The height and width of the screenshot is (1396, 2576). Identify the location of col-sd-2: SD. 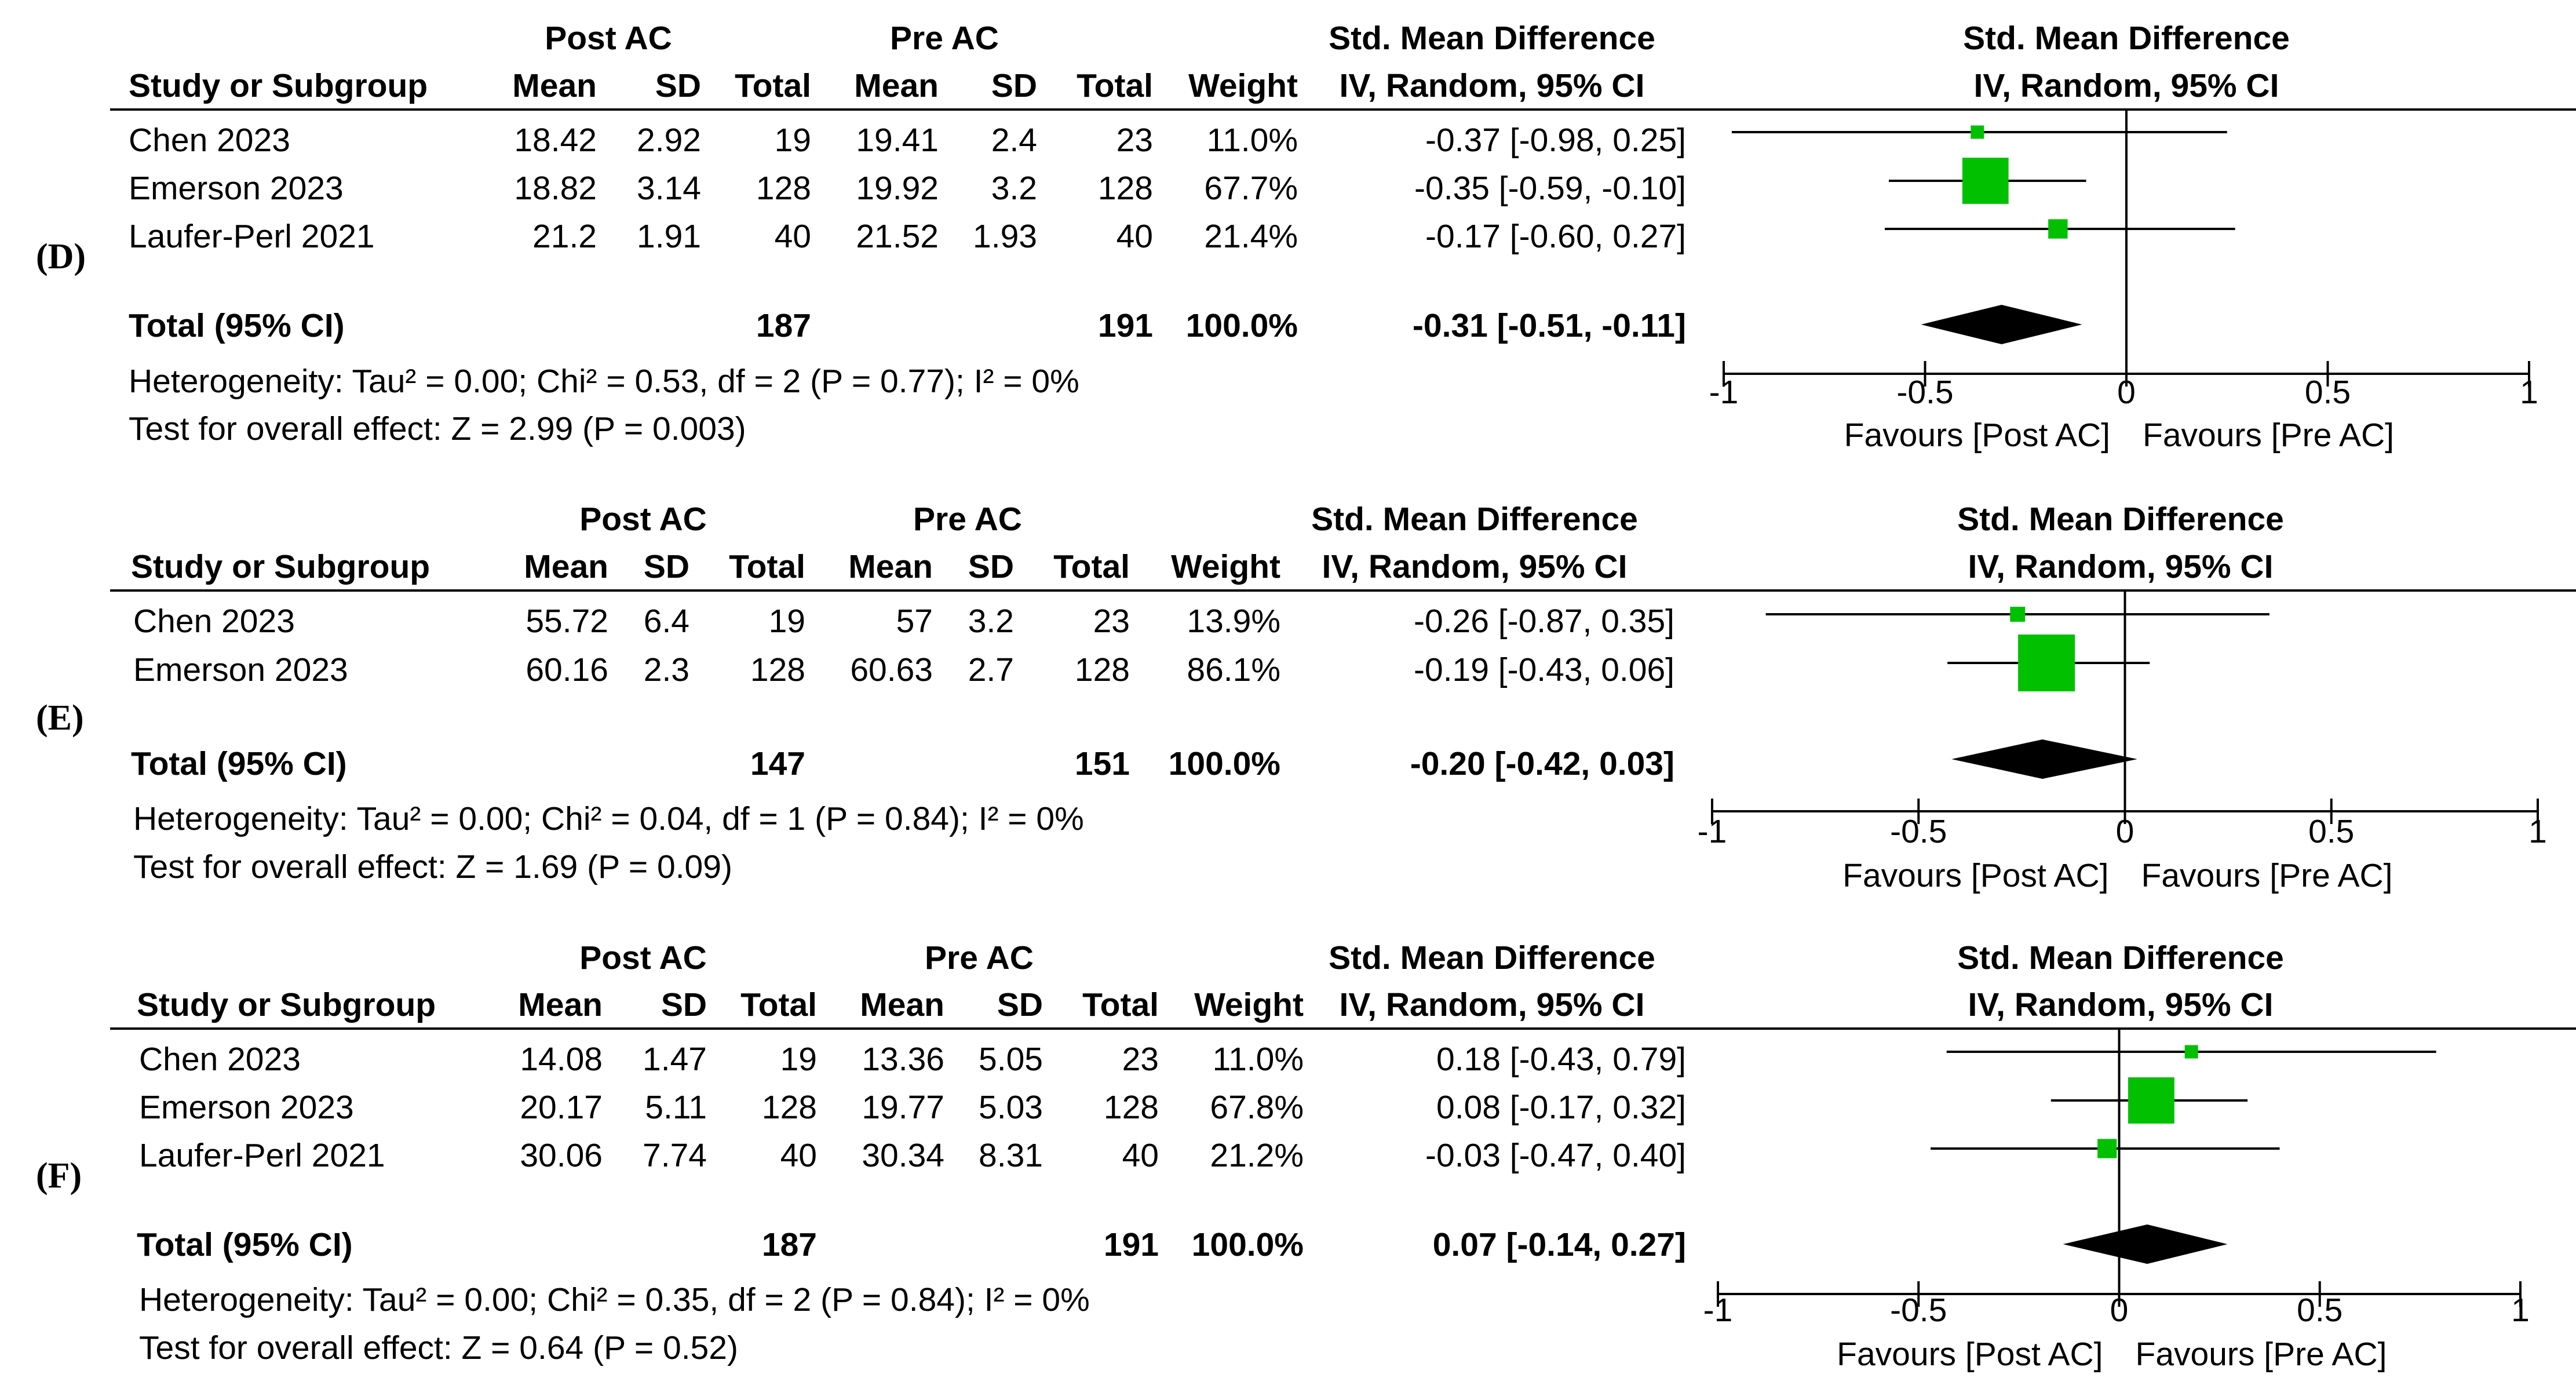
(1014, 85).